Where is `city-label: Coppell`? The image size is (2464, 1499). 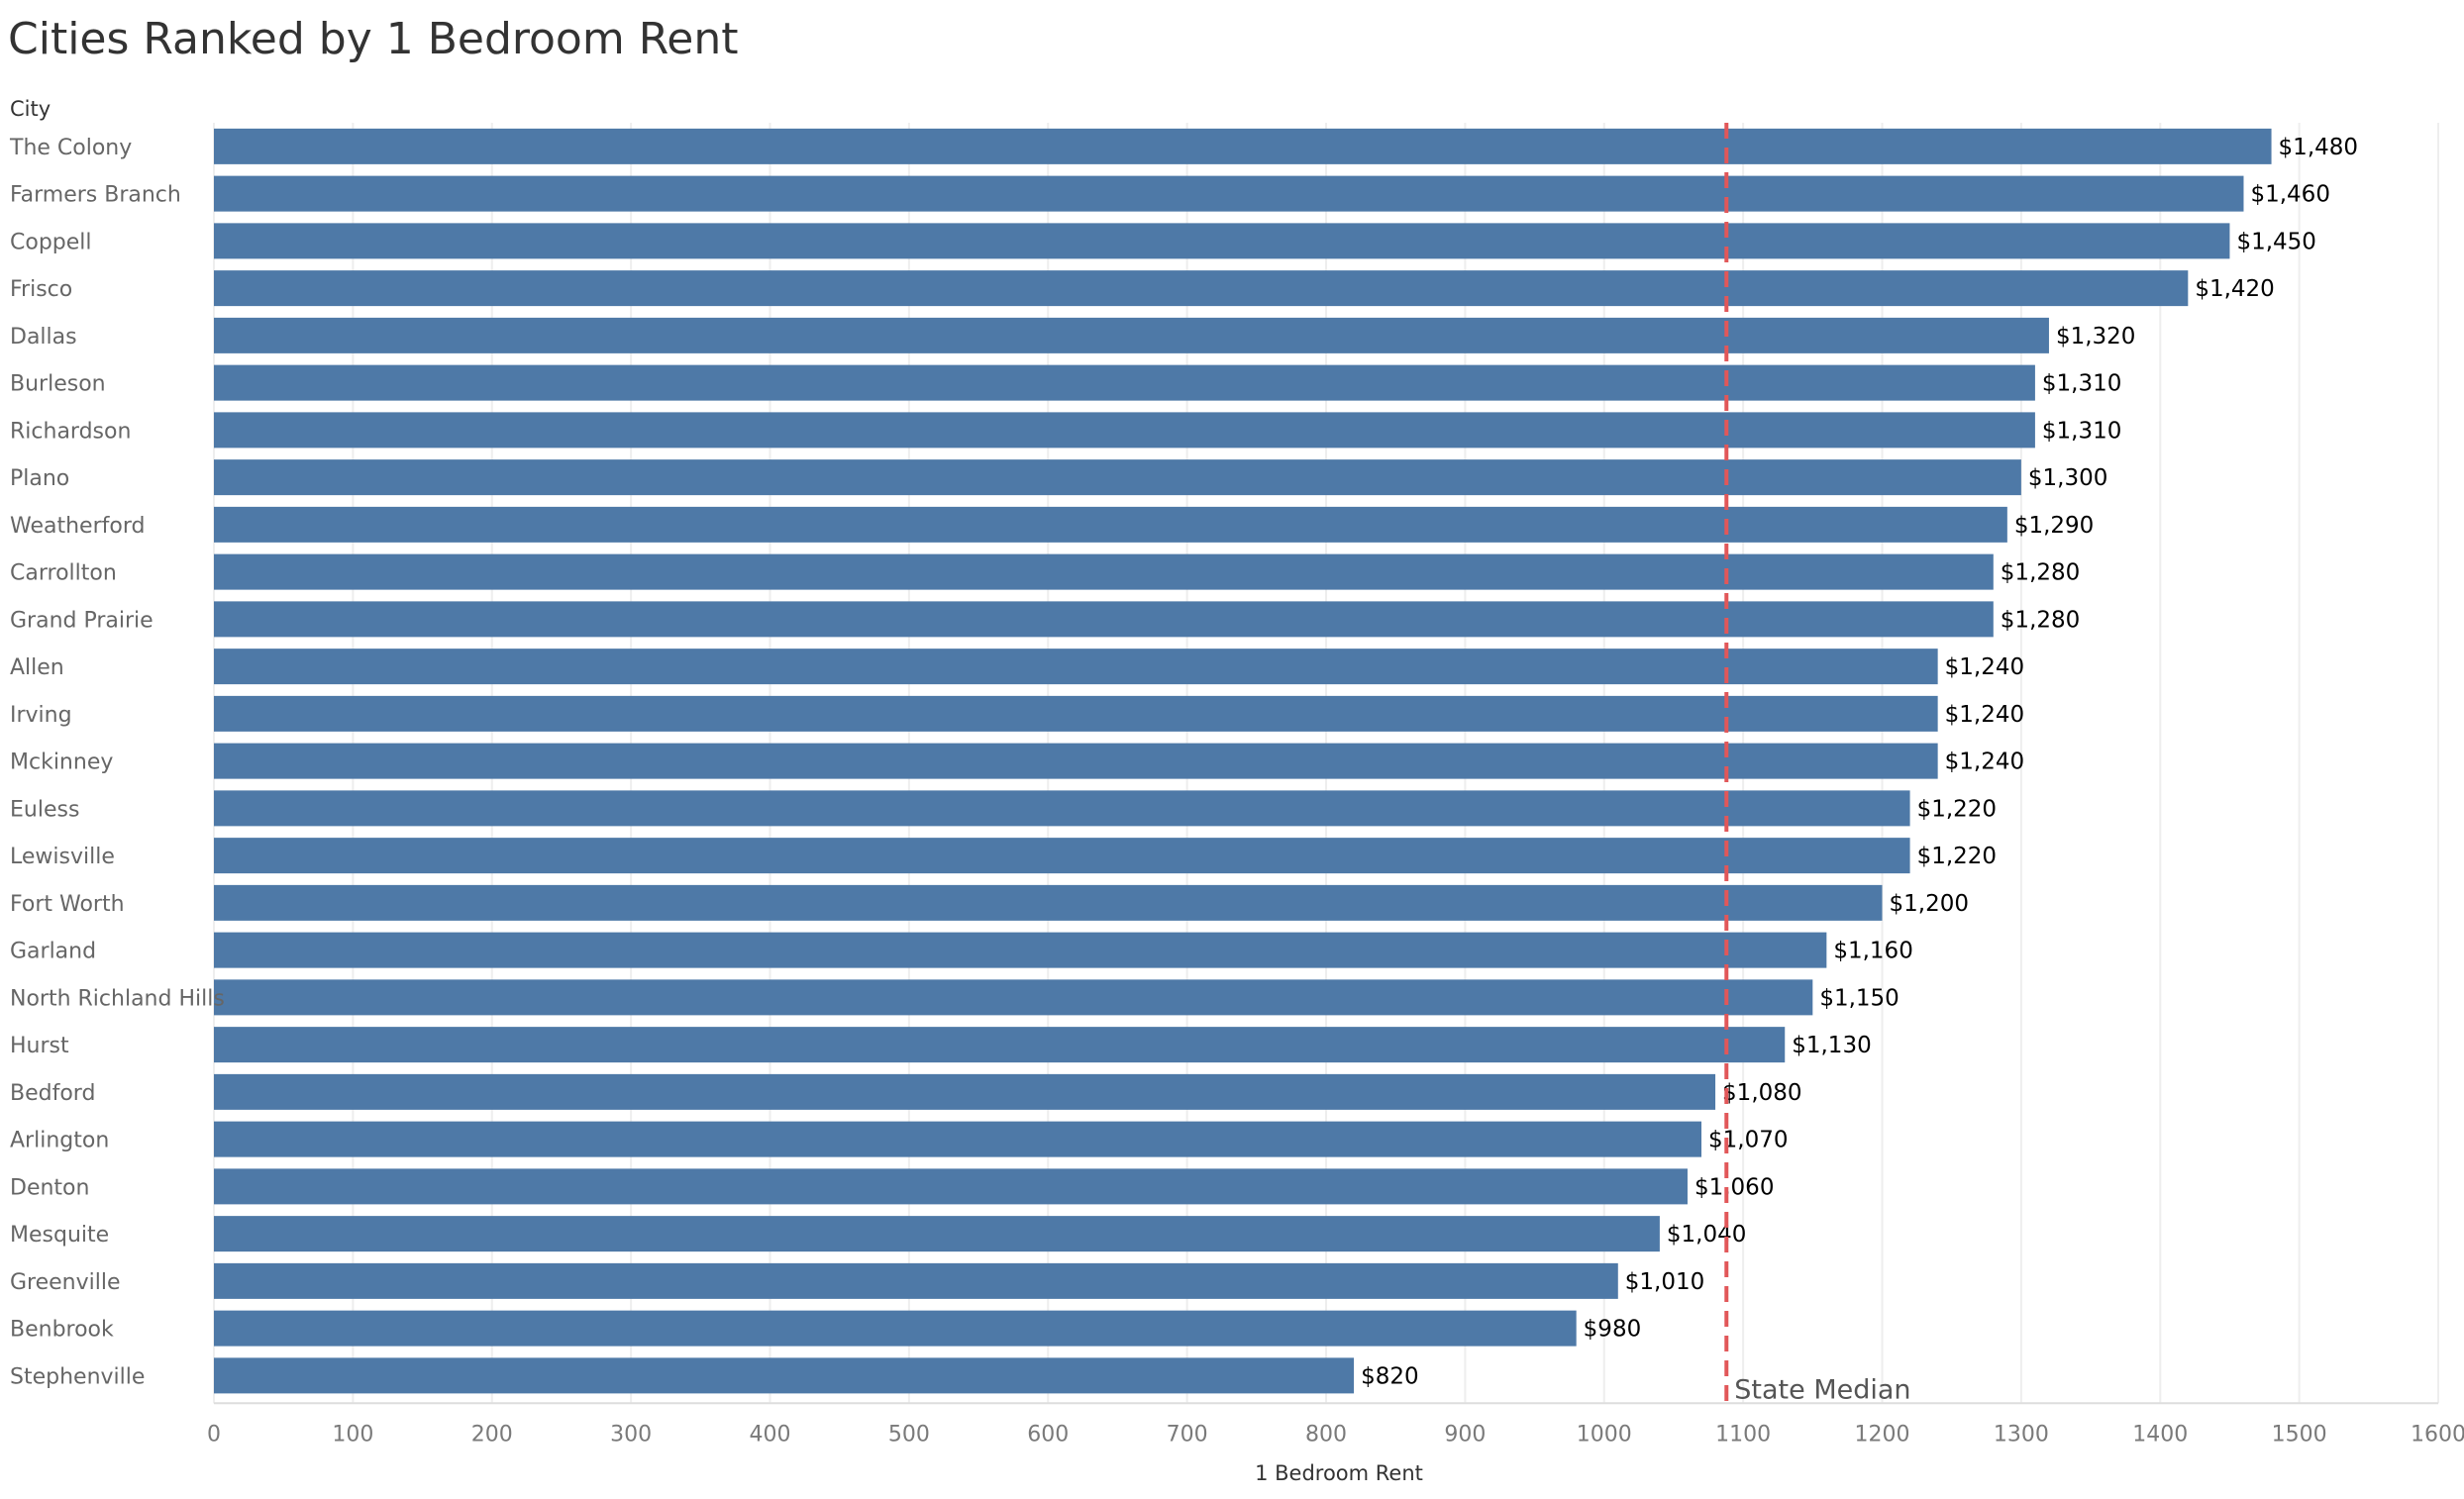
city-label: Coppell is located at coordinates (51, 242).